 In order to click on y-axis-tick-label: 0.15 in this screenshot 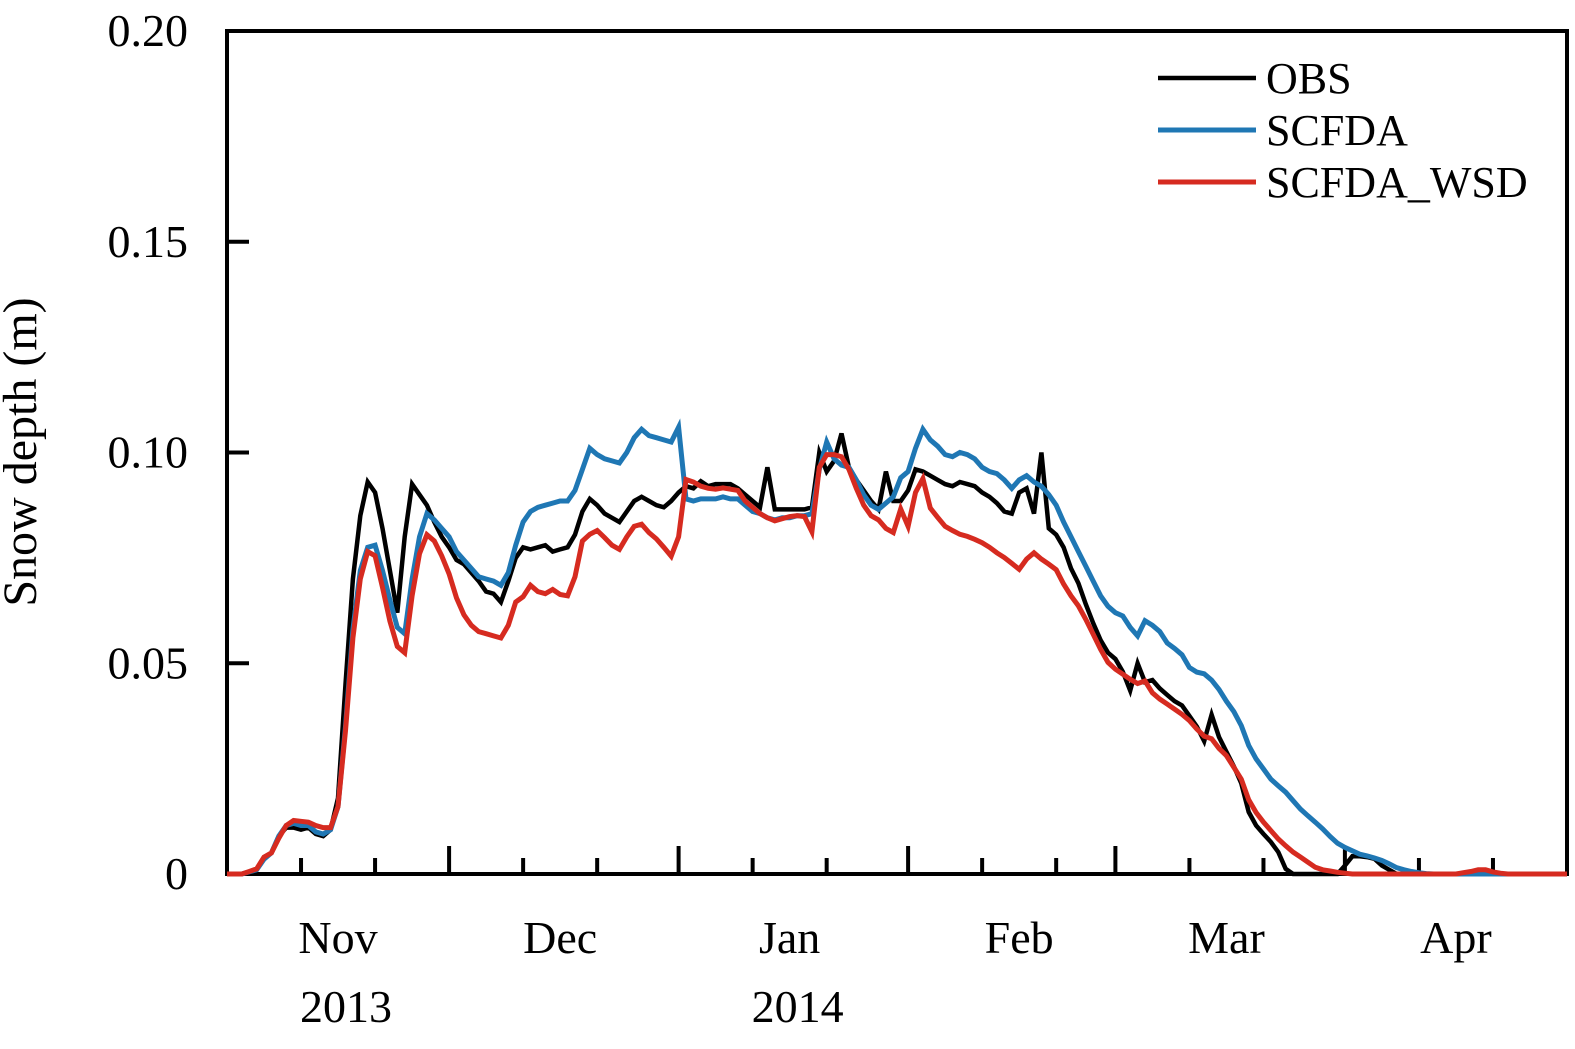, I will do `click(148, 241)`.